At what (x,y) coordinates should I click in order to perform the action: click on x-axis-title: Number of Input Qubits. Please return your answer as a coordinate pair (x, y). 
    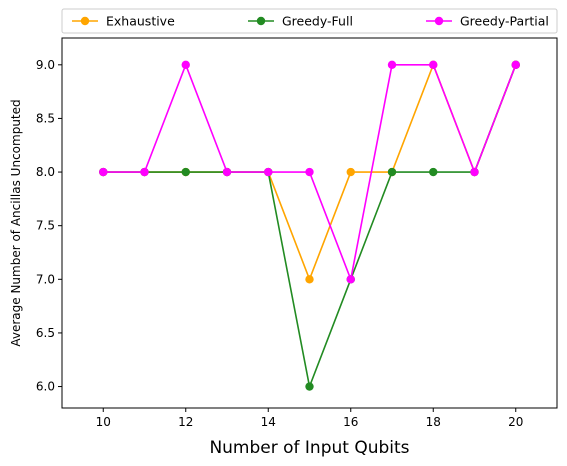
    Looking at the image, I should click on (309, 448).